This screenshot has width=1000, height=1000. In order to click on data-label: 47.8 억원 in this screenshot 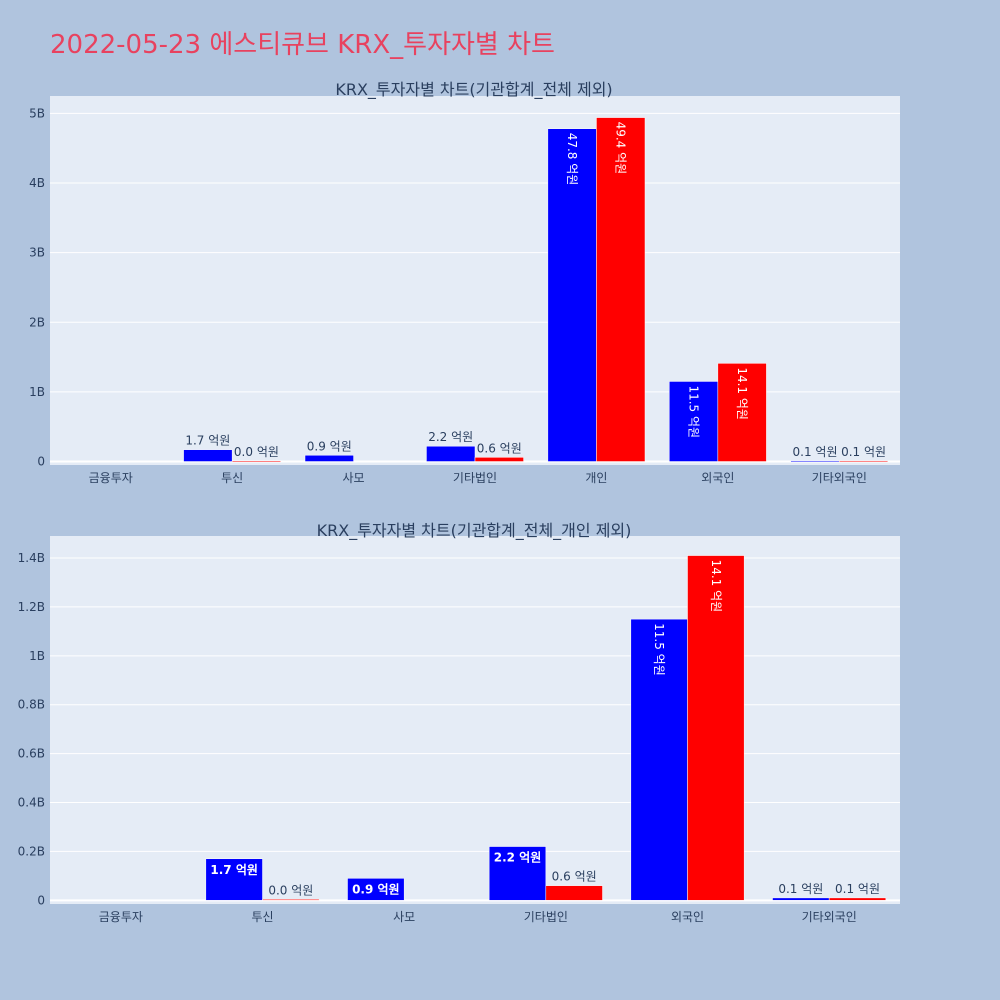, I will do `click(572, 159)`.